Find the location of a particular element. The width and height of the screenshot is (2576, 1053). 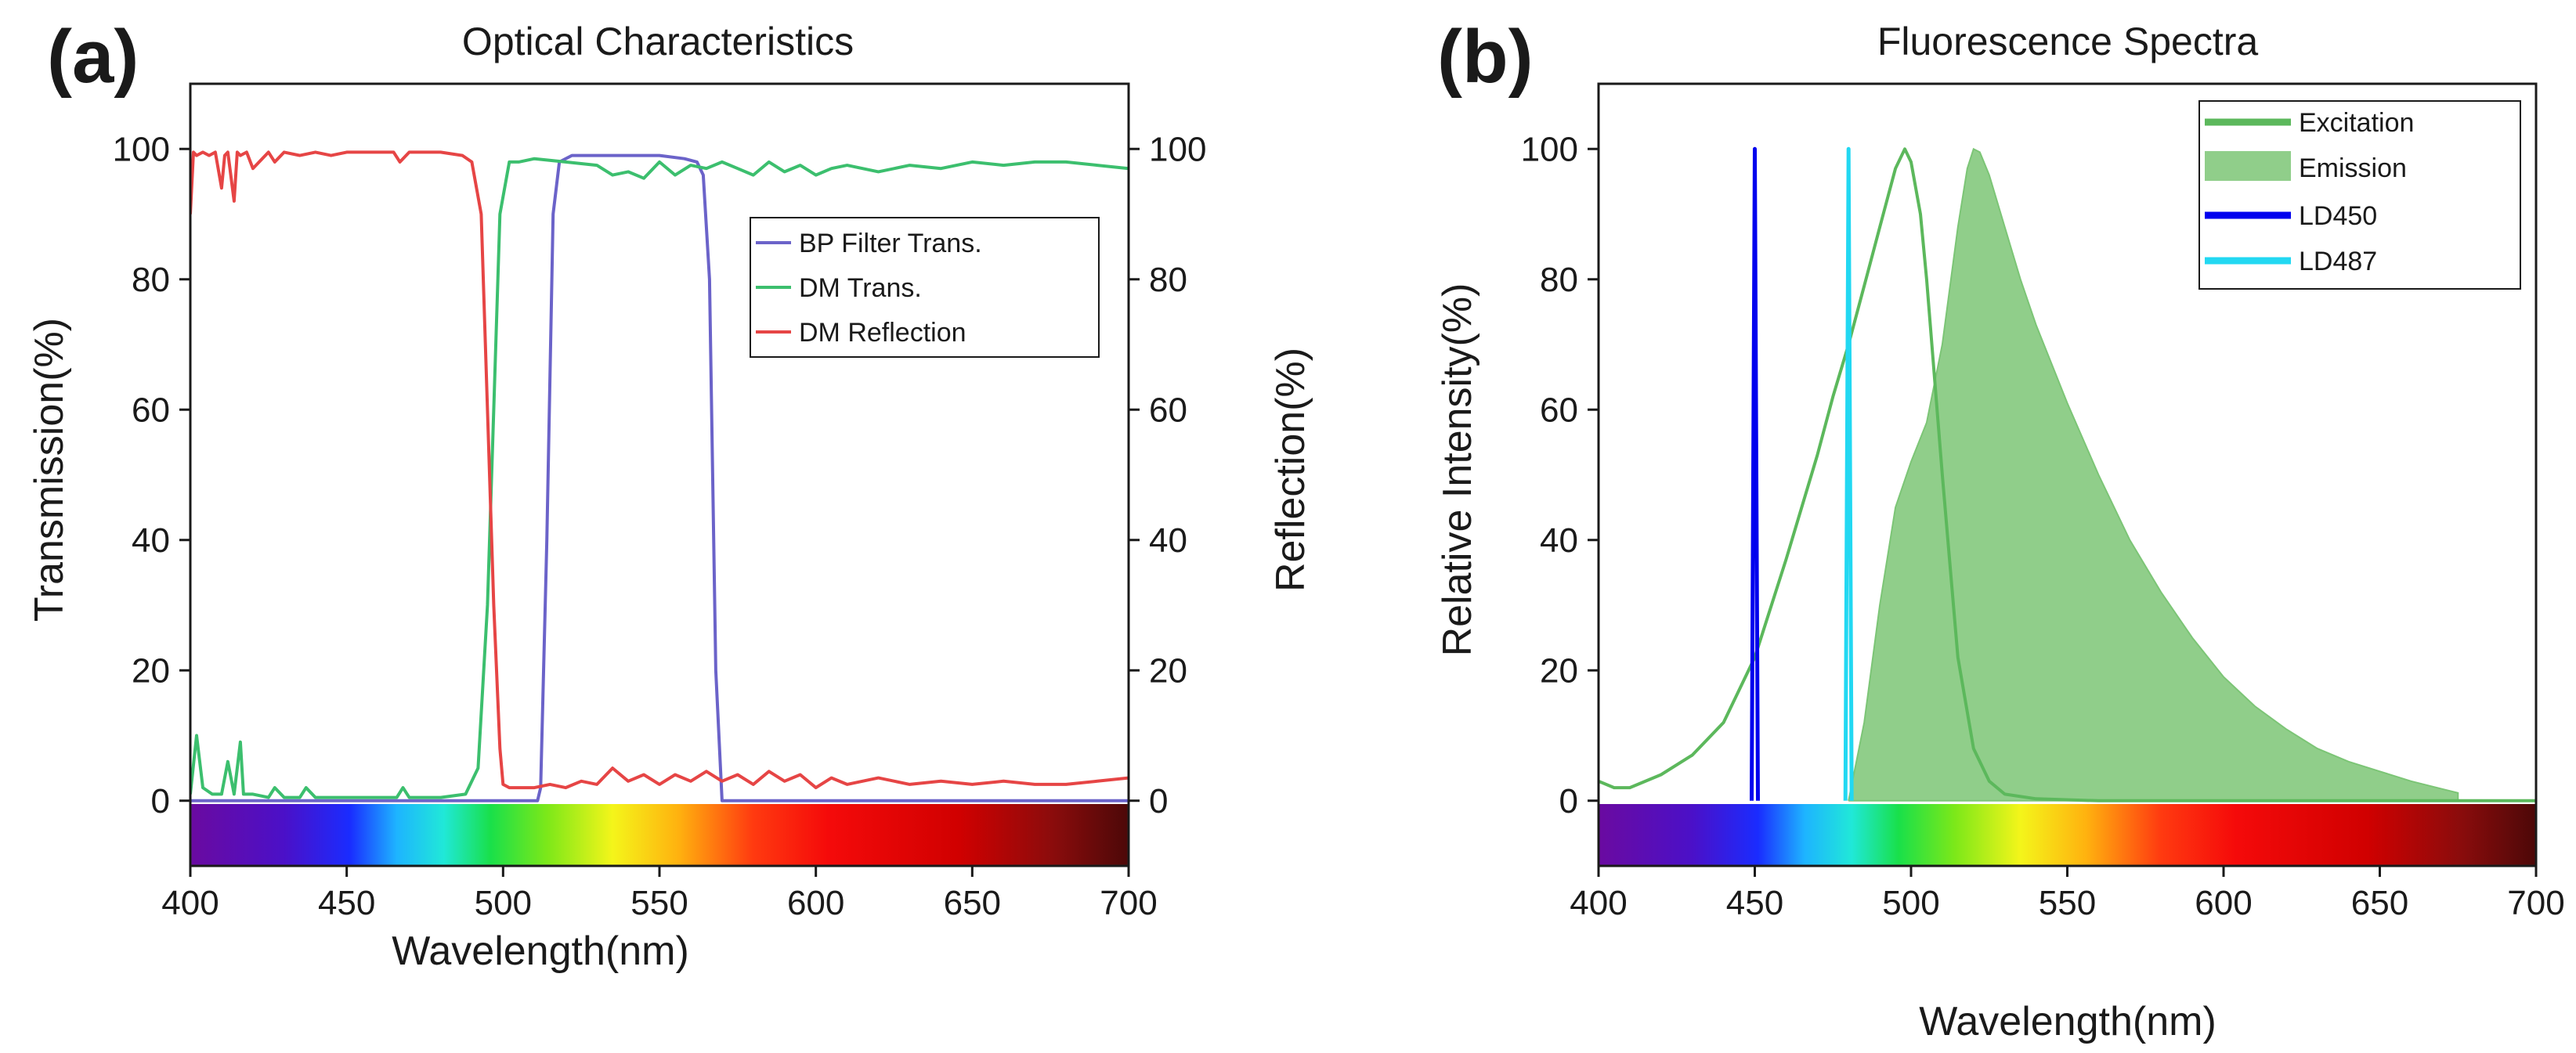

legend-label-ld450: LD450 is located at coordinates (2338, 216).